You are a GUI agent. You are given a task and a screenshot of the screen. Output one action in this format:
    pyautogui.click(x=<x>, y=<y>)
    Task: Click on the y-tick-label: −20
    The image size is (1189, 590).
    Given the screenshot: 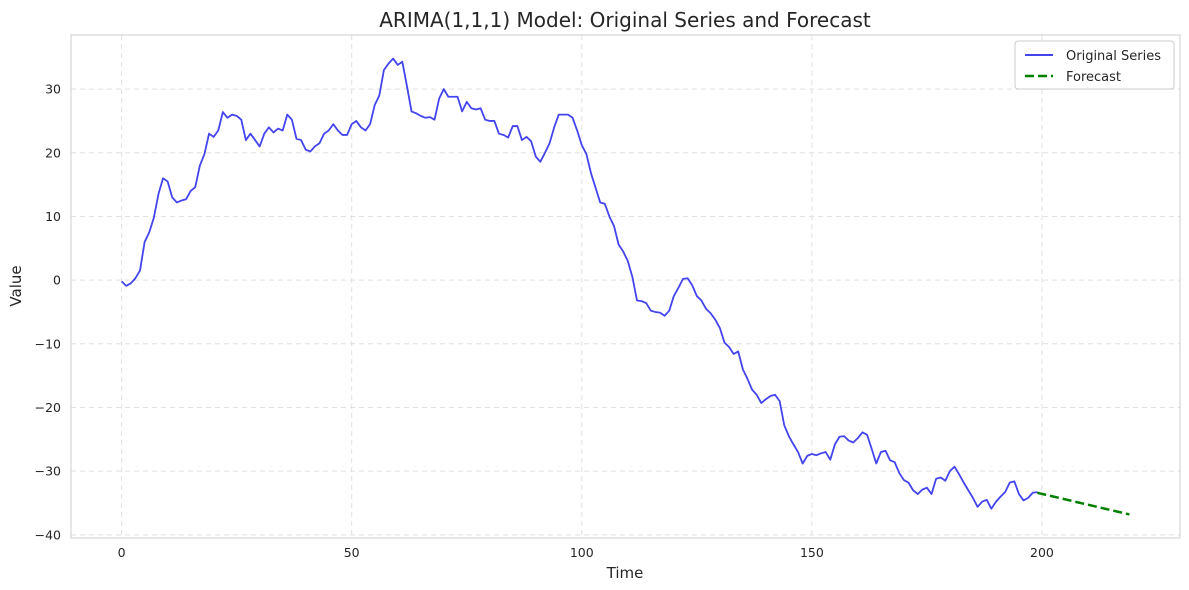 What is the action you would take?
    pyautogui.click(x=48, y=407)
    